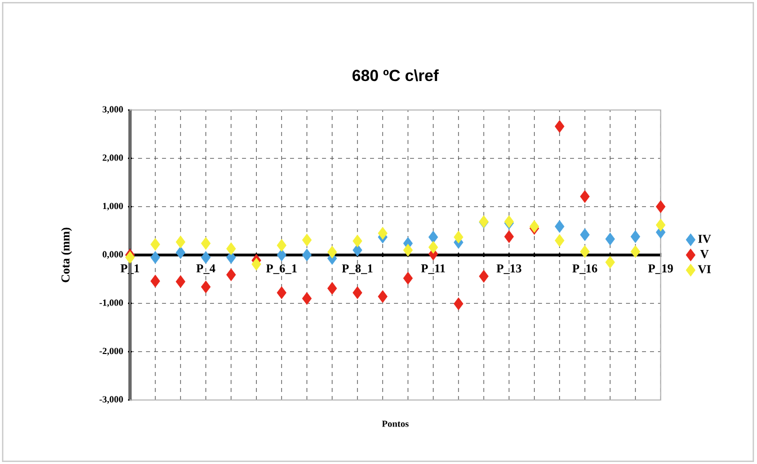  Describe the element at coordinates (66, 255) in the screenshot. I see `y-axis-title: Cota (mm)` at that location.